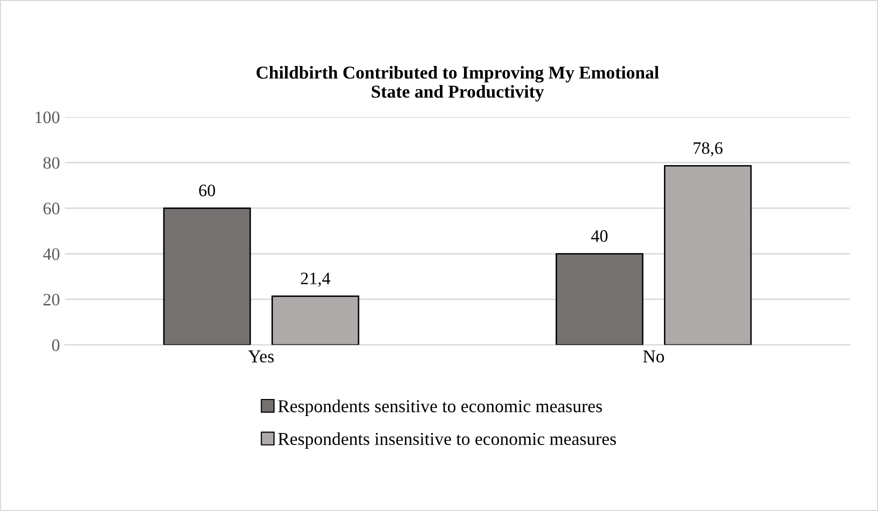 This screenshot has height=511, width=878. What do you see at coordinates (653, 356) in the screenshot?
I see `x-tick-label: No` at bounding box center [653, 356].